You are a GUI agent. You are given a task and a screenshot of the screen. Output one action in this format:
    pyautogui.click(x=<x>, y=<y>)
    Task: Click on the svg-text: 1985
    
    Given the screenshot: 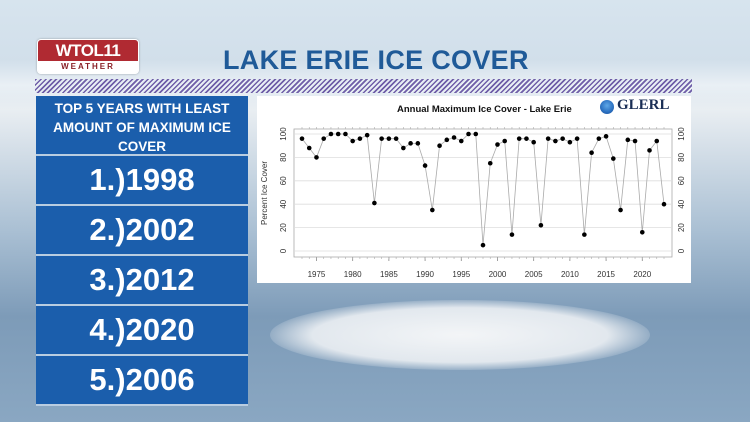 What is the action you would take?
    pyautogui.click(x=389, y=274)
    